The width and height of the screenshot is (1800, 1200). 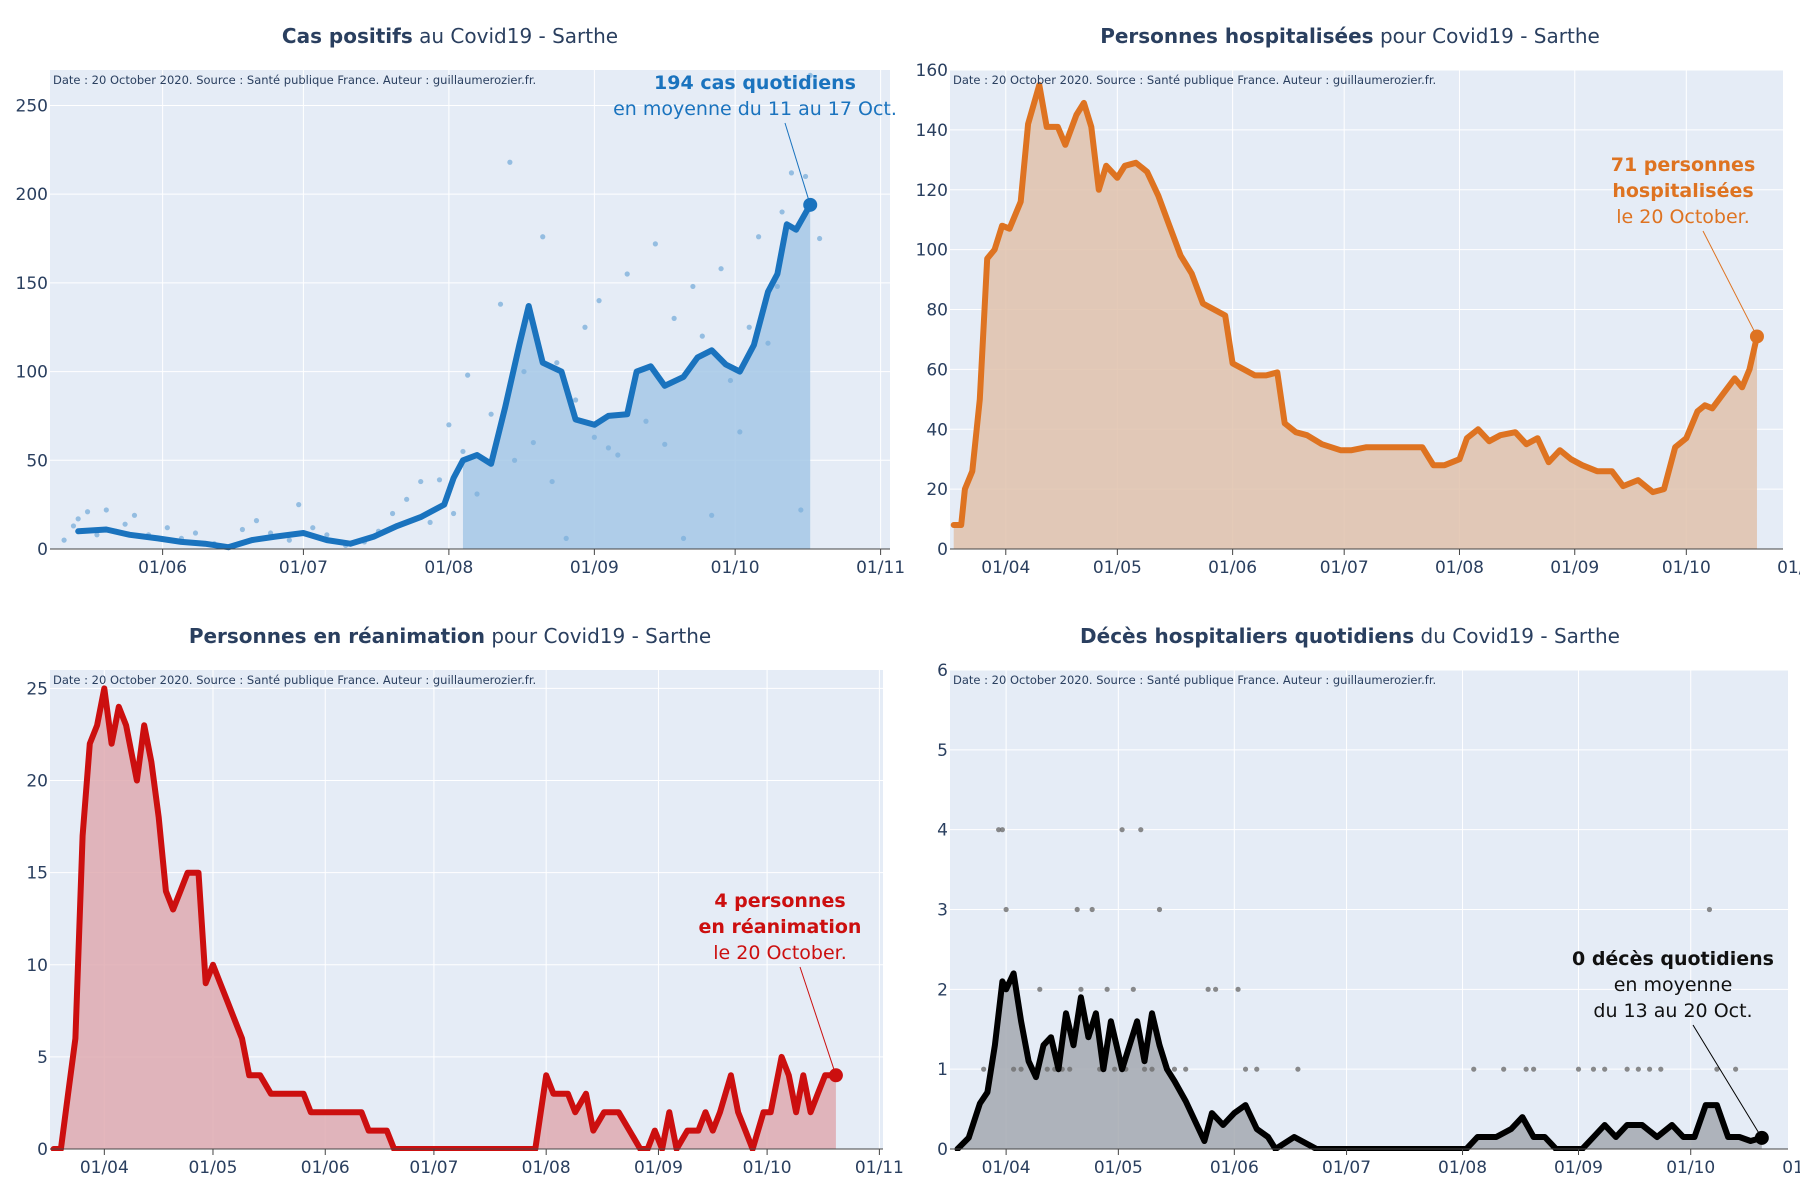 What do you see at coordinates (937, 430) in the screenshot?
I see `y-tick-label: 40` at bounding box center [937, 430].